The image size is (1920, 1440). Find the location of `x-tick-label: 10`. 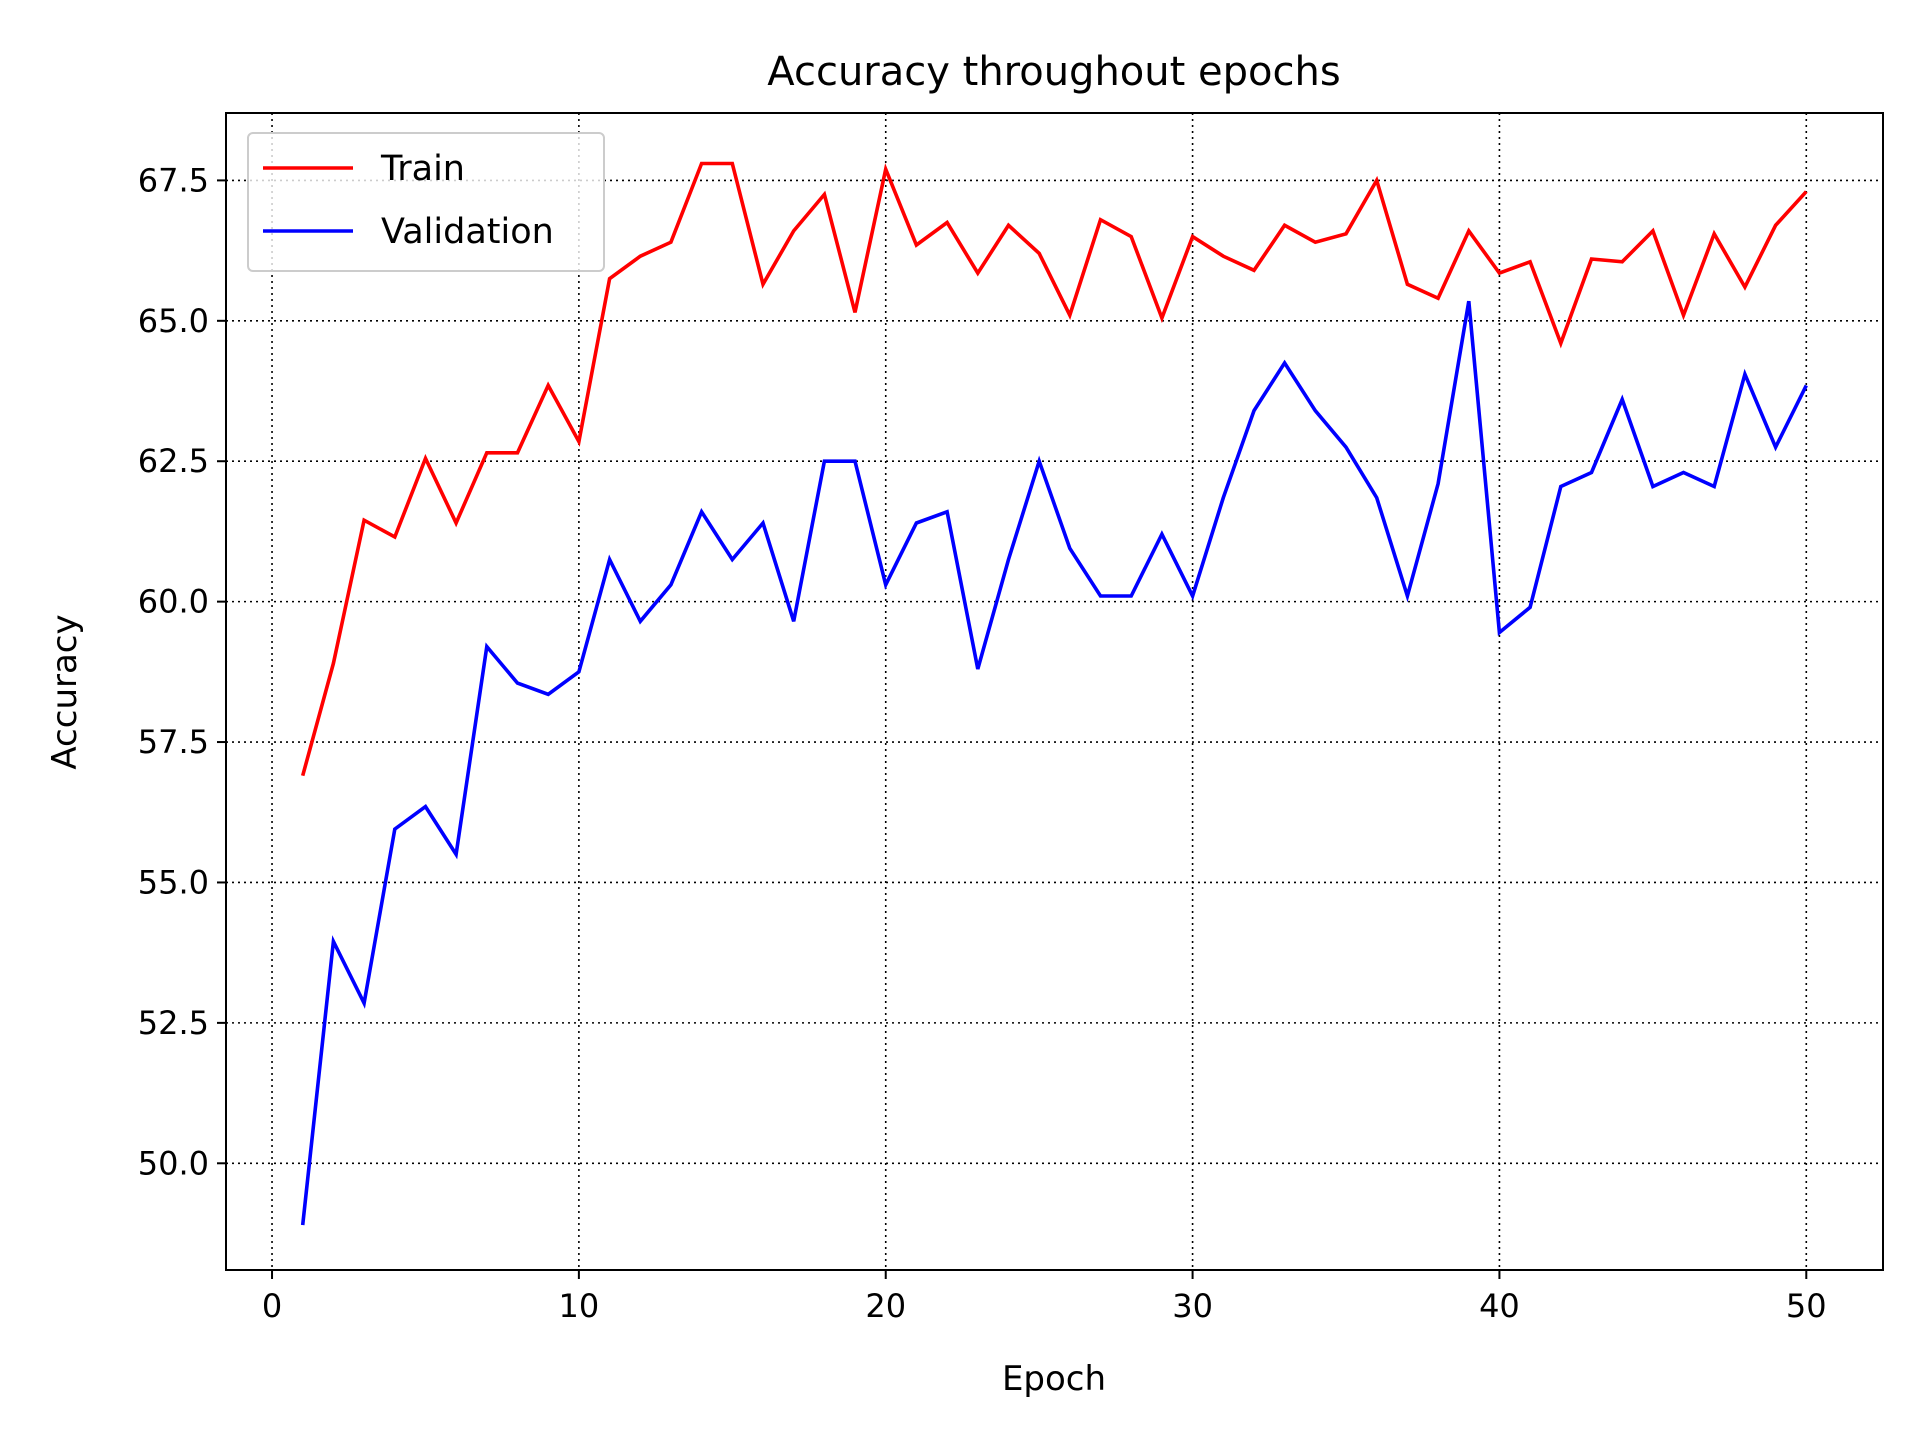

x-tick-label: 10 is located at coordinates (579, 1306).